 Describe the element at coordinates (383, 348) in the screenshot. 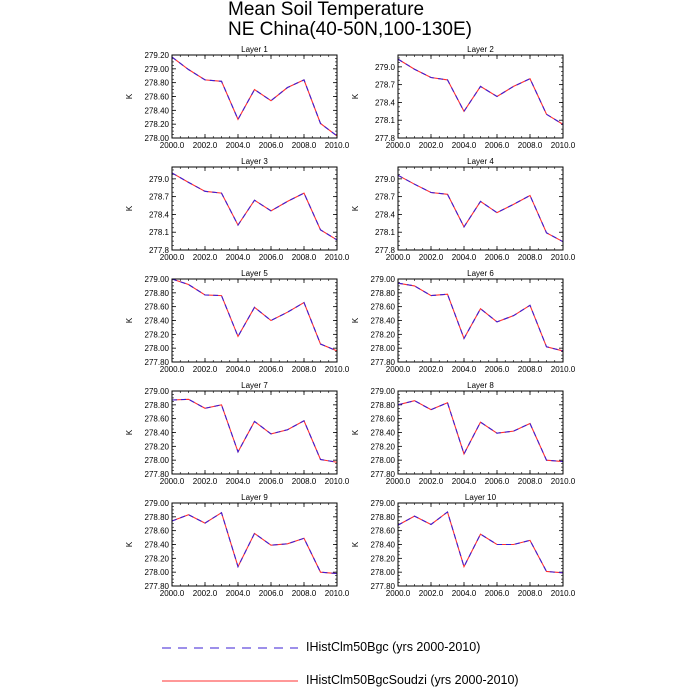

I see `panel-6-ytick-label: 278.00` at that location.